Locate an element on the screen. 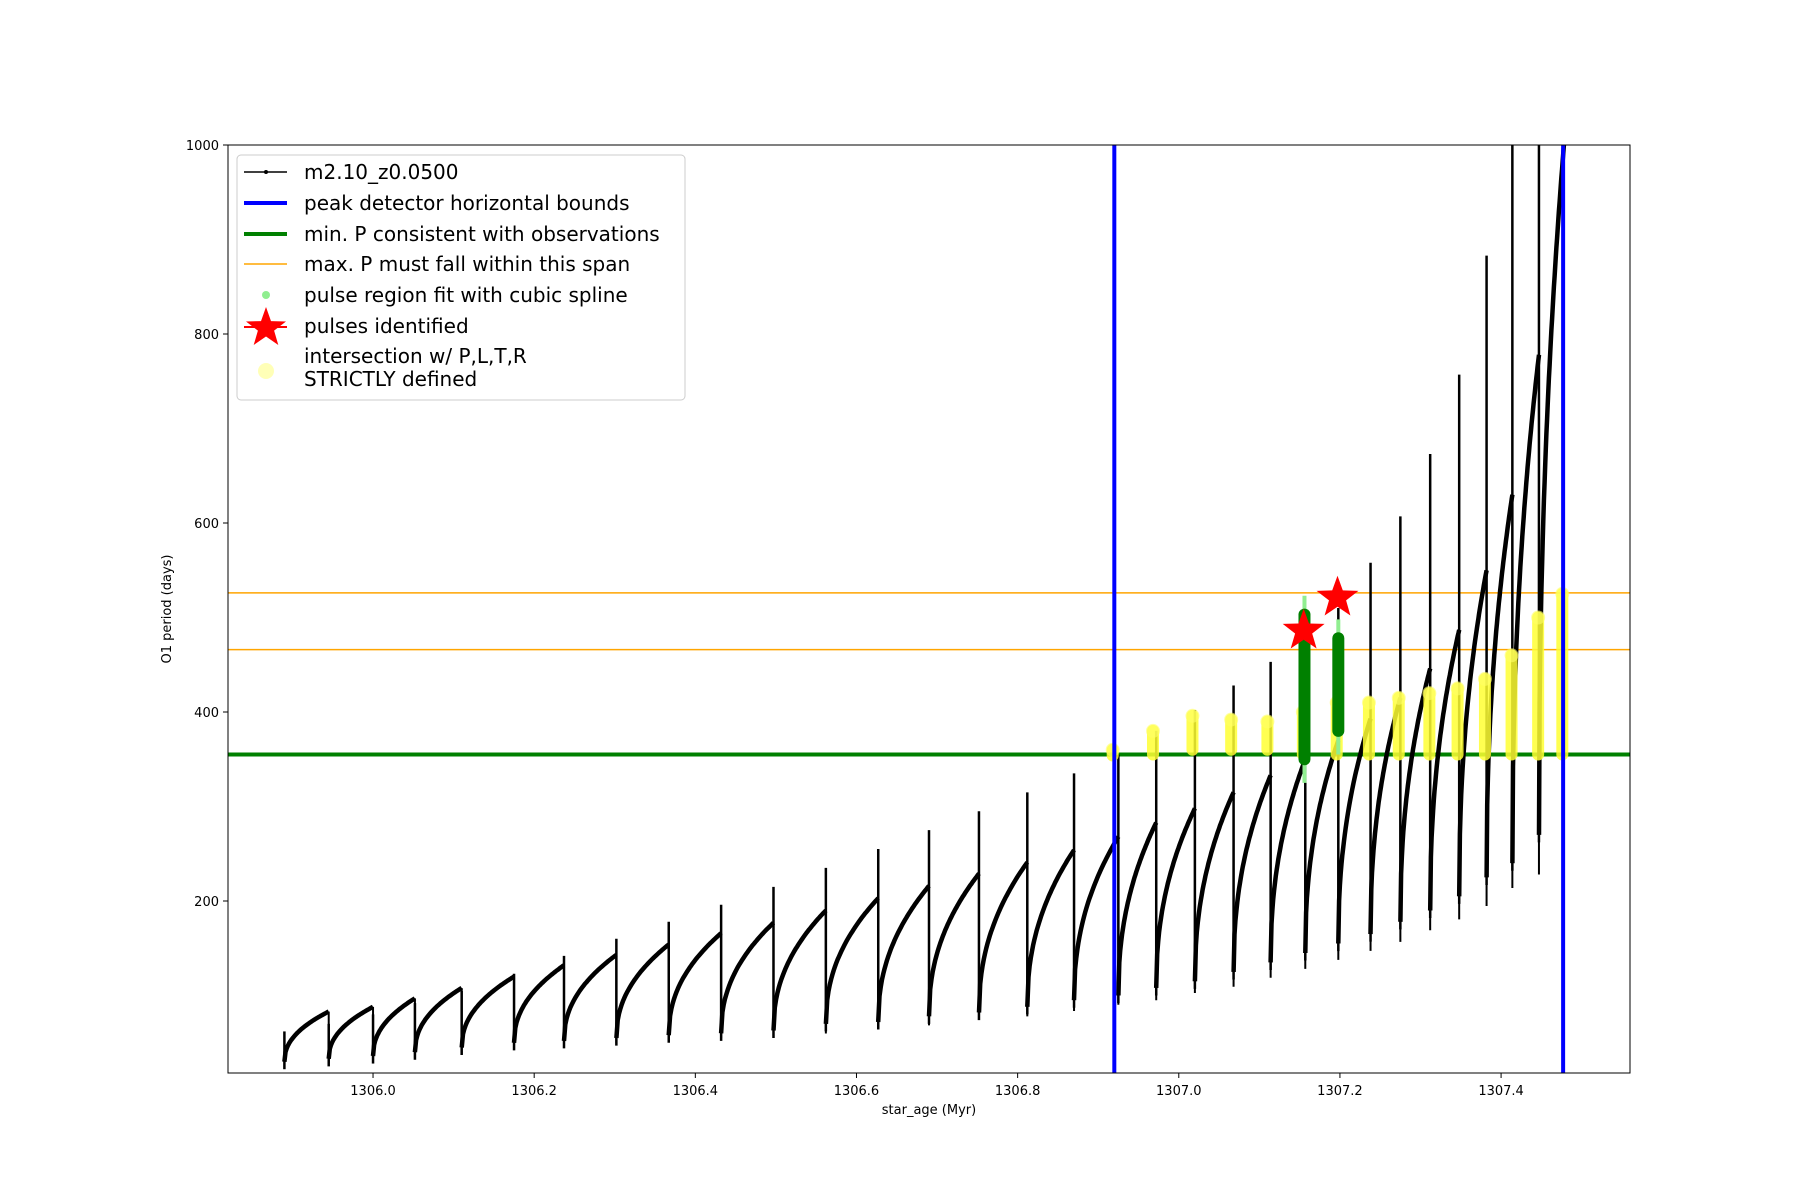  y-tick-label-5: 1000 is located at coordinates (202, 146).